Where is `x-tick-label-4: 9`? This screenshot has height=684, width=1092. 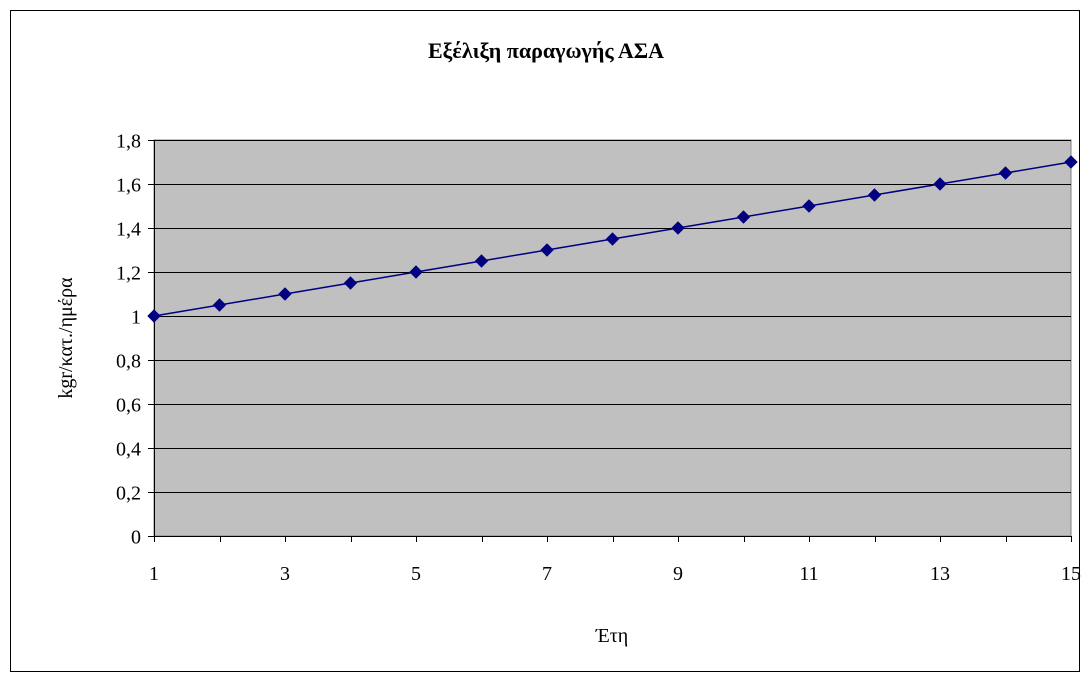
x-tick-label-4: 9 is located at coordinates (678, 574).